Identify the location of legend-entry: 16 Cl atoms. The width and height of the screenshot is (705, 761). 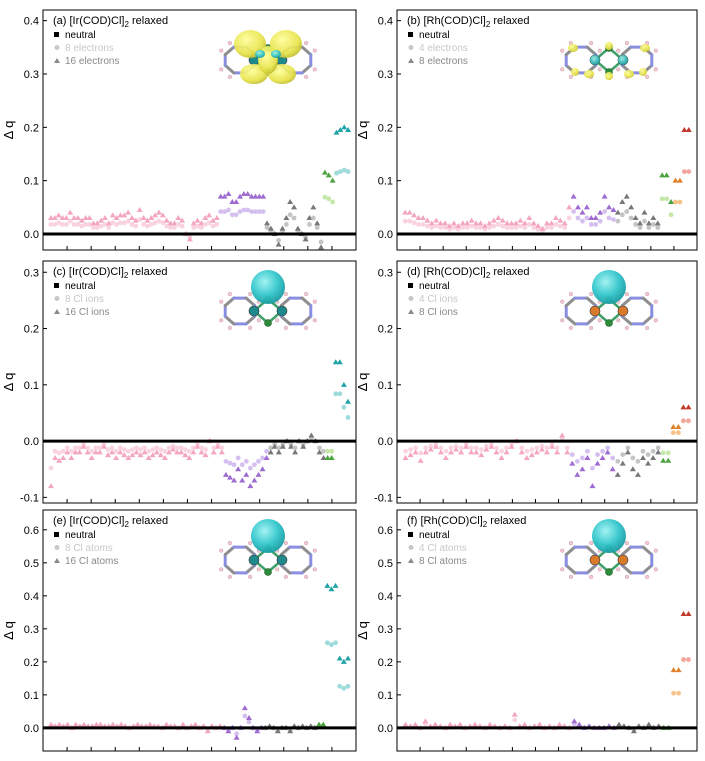
(91, 561).